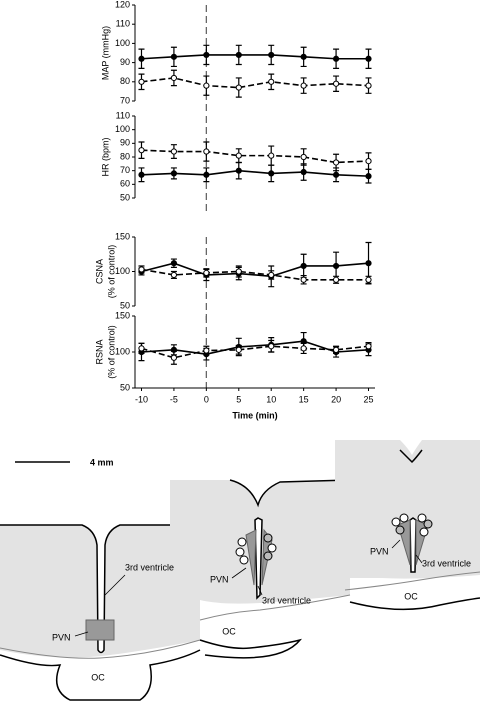 This screenshot has height=705, width=480. Describe the element at coordinates (105, 53) in the screenshot. I see `y-axis-label: MAP (mmHg)` at that location.